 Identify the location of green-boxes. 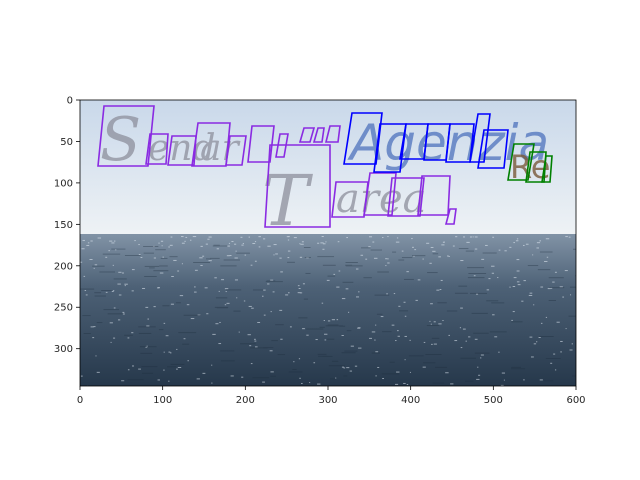
(530, 163).